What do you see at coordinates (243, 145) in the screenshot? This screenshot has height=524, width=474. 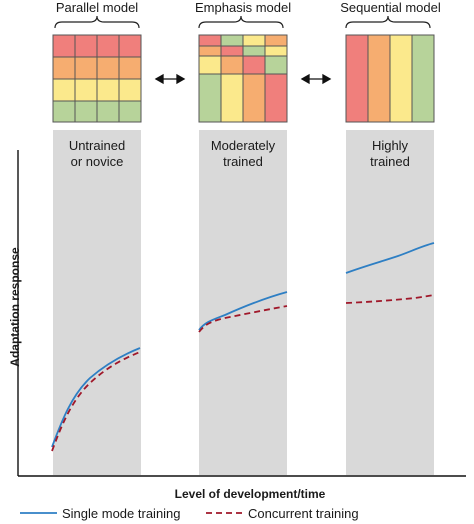 I see `stage-label-moderate-line1: Moderately` at bounding box center [243, 145].